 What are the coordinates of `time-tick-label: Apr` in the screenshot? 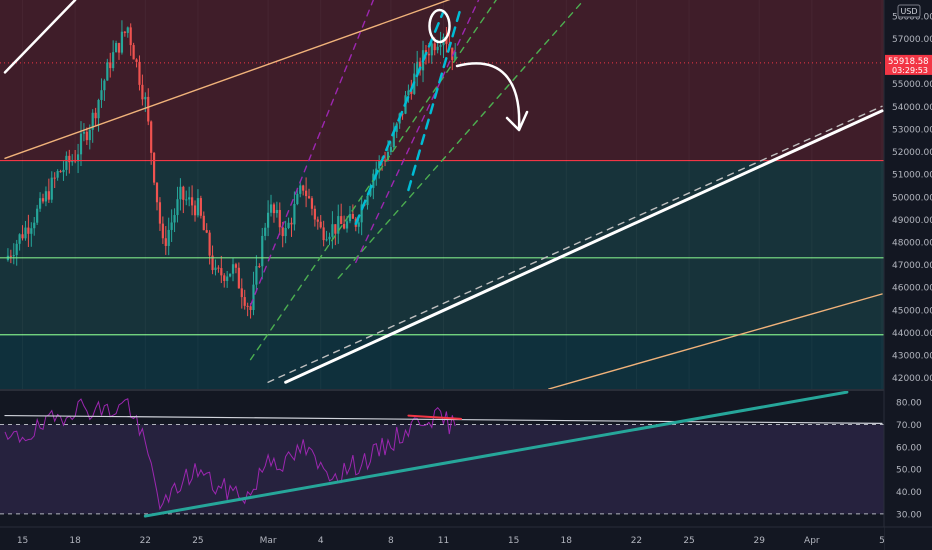 It's located at (812, 541).